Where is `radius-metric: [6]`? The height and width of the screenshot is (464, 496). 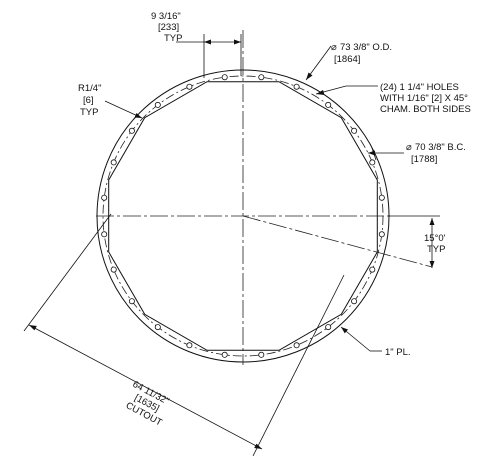 radius-metric: [6] is located at coordinates (88, 100).